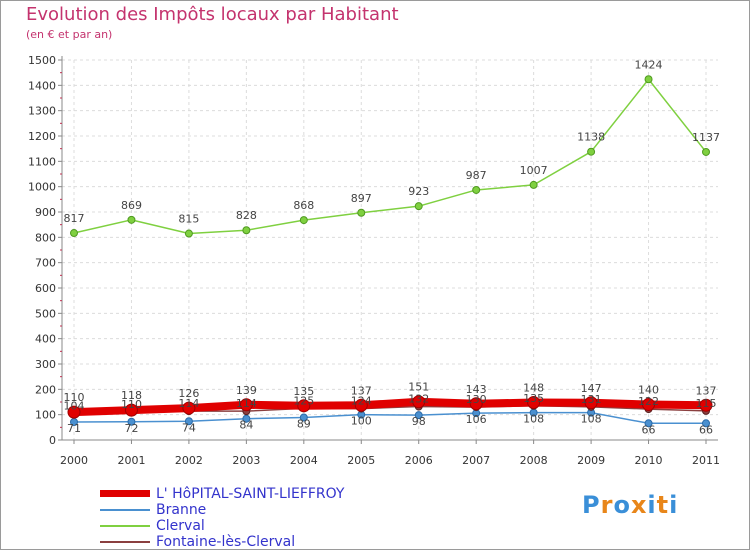 This screenshot has height=550, width=750. Describe the element at coordinates (189, 427) in the screenshot. I see `data-label: 74` at that location.